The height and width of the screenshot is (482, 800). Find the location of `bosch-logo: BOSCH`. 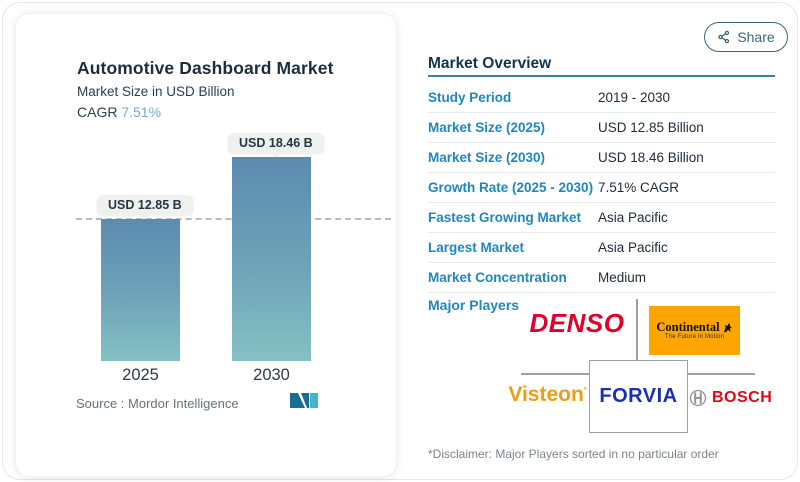

bosch-logo: BOSCH is located at coordinates (730, 398).